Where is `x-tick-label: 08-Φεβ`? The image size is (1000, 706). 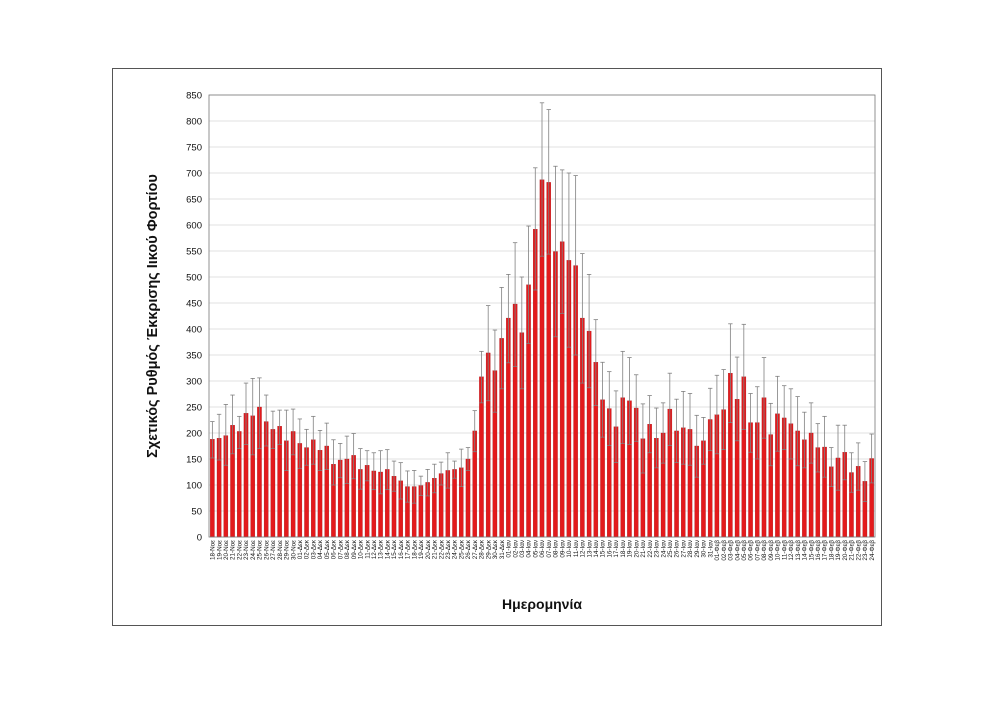
x-tick-label: 08-Φεβ is located at coordinates (764, 550).